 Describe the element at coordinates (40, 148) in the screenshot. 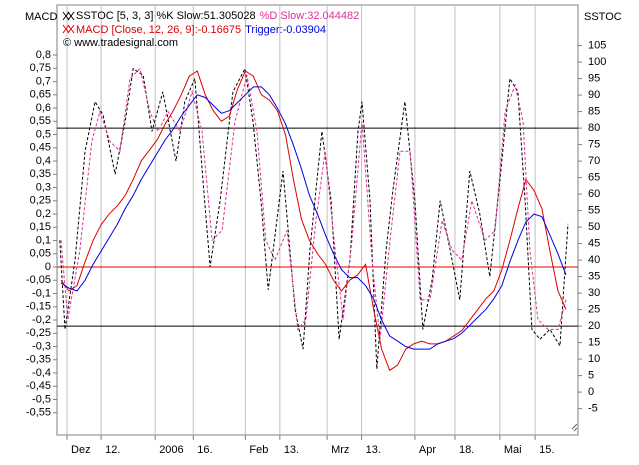

I see `y-tick-label: 0,45` at that location.